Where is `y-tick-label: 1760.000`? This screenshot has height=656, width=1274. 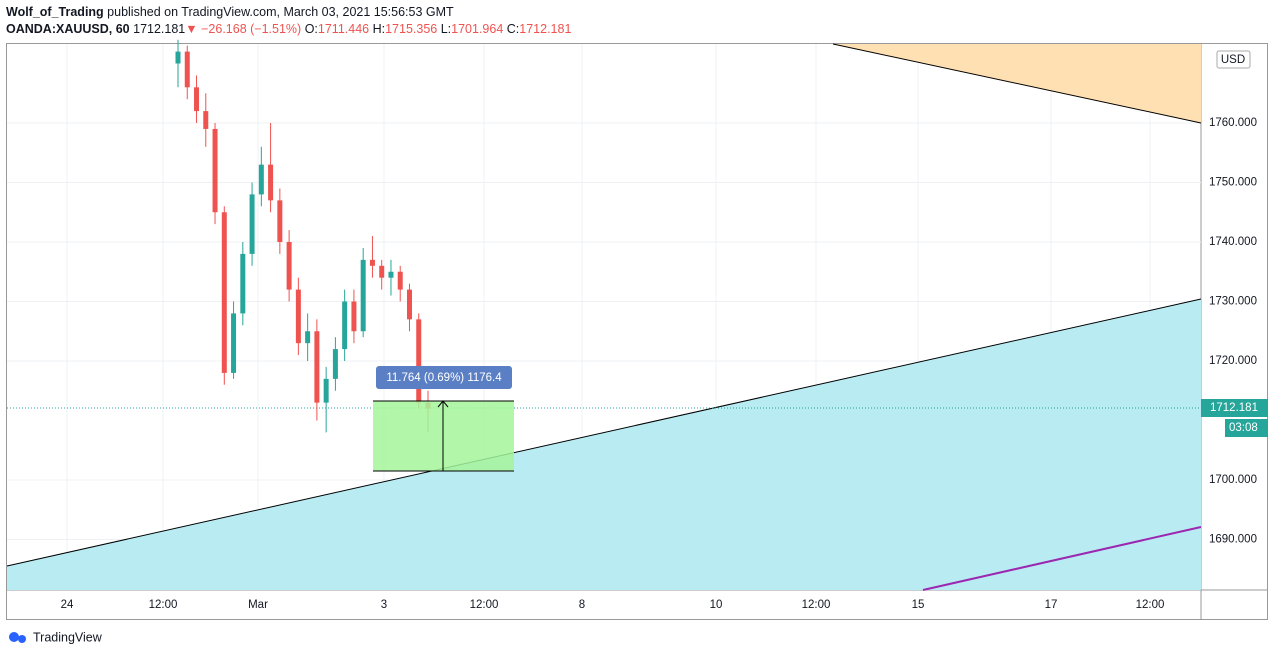
y-tick-label: 1760.000 is located at coordinates (1233, 123).